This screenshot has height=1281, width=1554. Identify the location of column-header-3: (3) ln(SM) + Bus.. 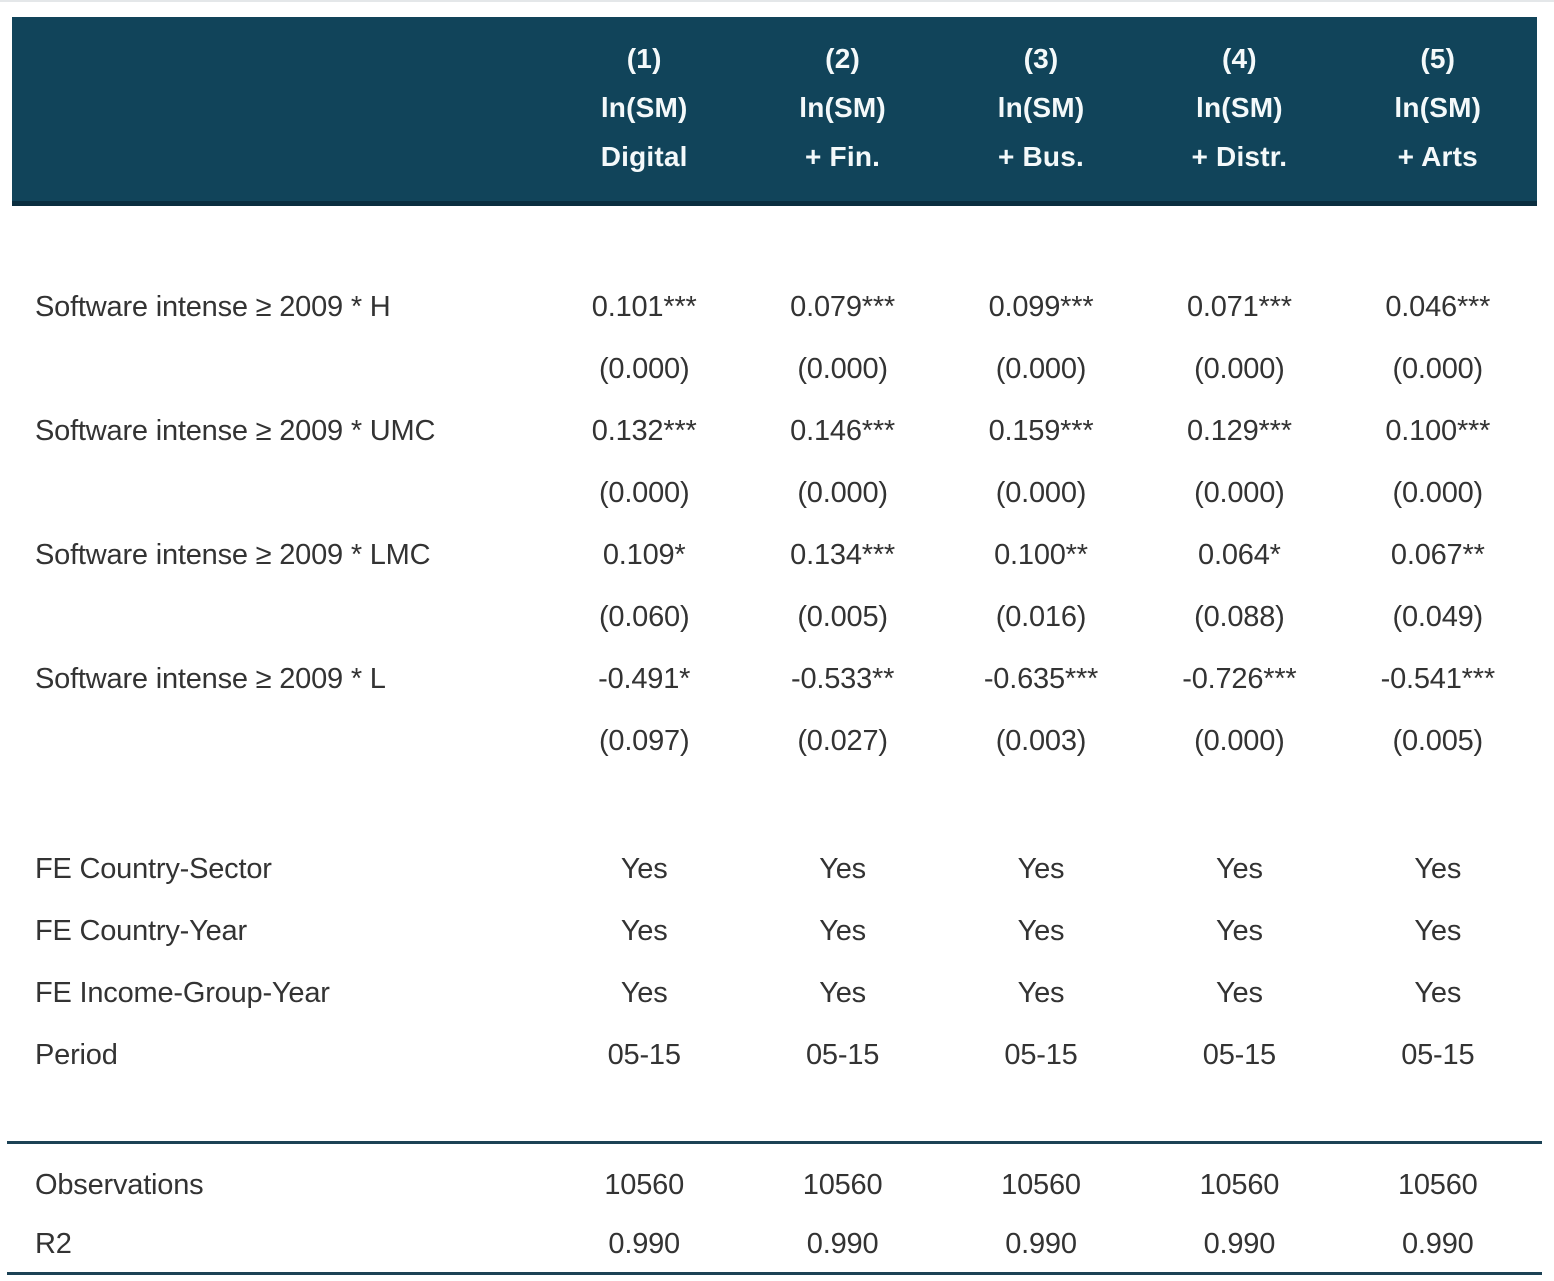
(1041, 108).